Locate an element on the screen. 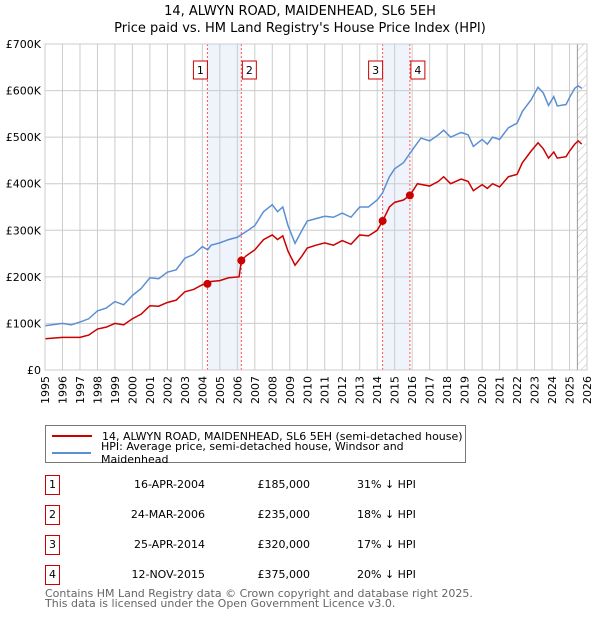 This screenshot has width=600, height=620. x-tick-label: 2018 is located at coordinates (447, 390).